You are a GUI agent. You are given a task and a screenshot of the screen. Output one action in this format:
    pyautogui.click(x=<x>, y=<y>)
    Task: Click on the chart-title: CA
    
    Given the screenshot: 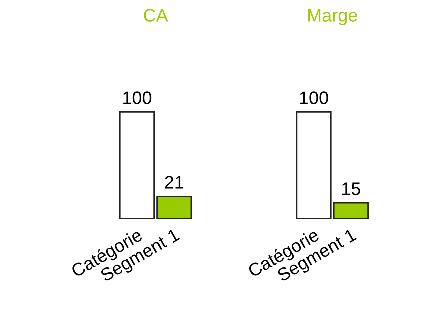 What is the action you would take?
    pyautogui.click(x=156, y=15)
    